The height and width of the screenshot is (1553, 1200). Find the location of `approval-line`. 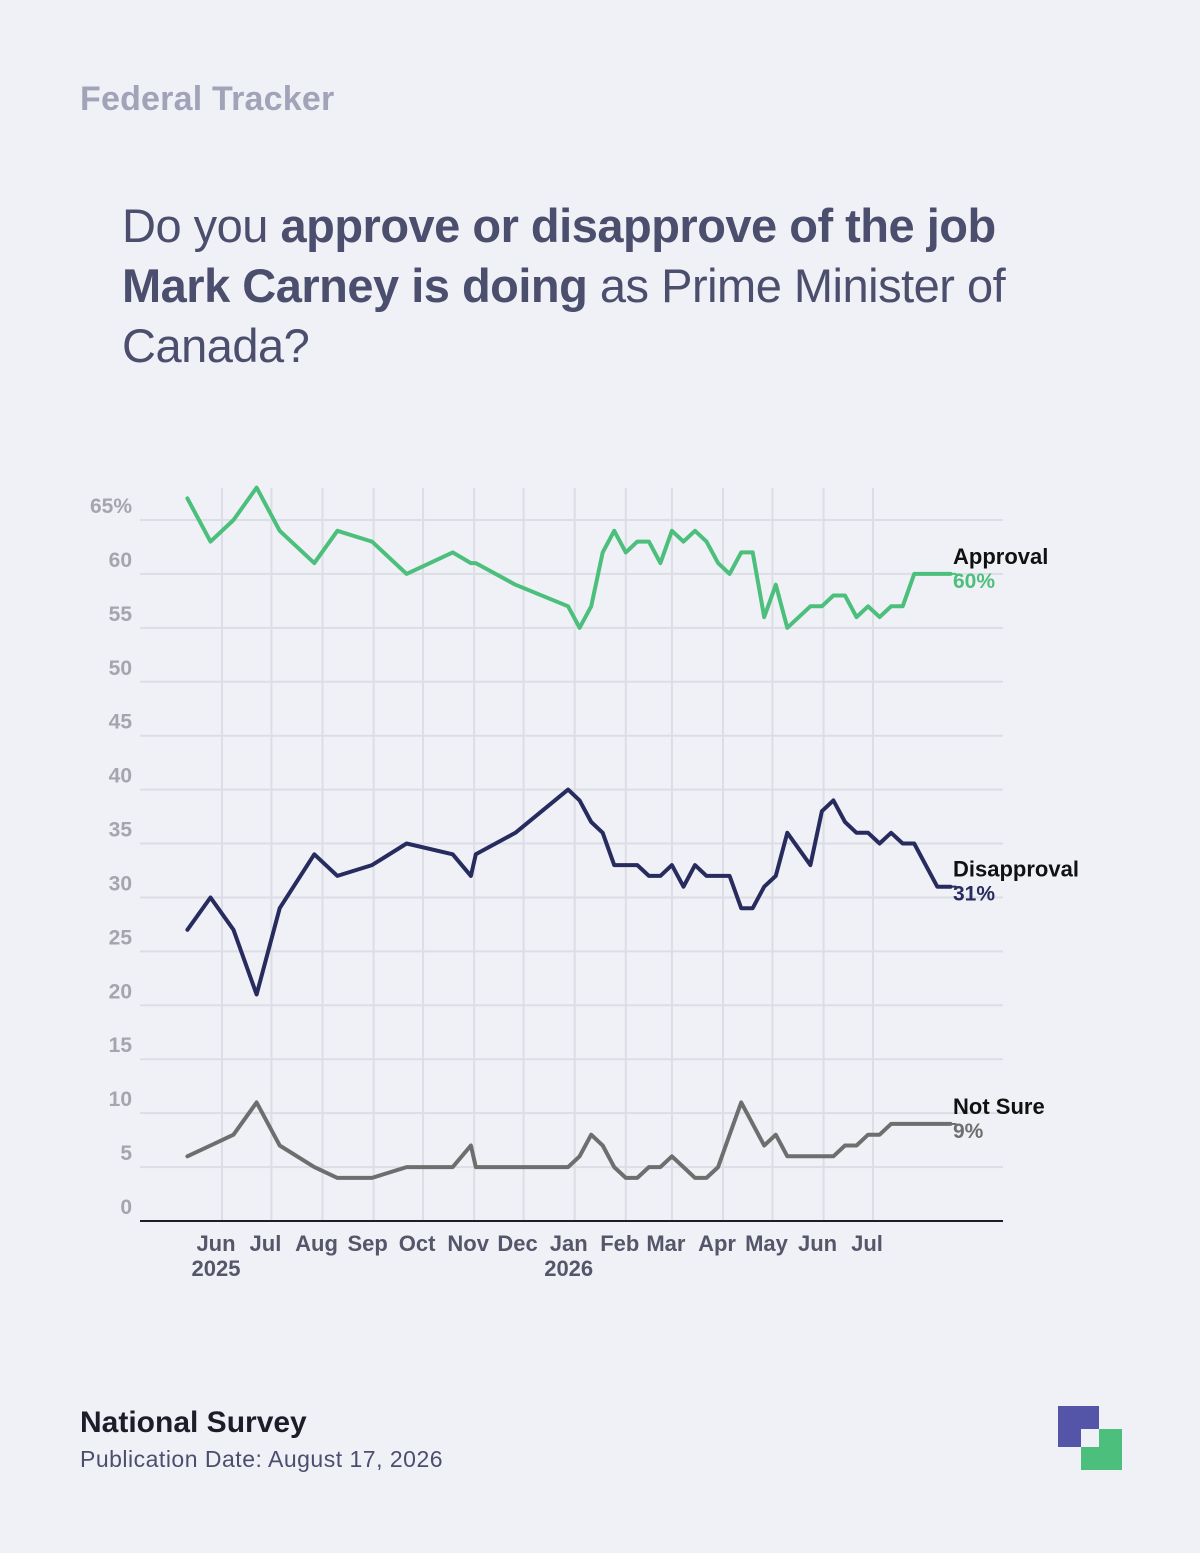

approval-line is located at coordinates (569, 557).